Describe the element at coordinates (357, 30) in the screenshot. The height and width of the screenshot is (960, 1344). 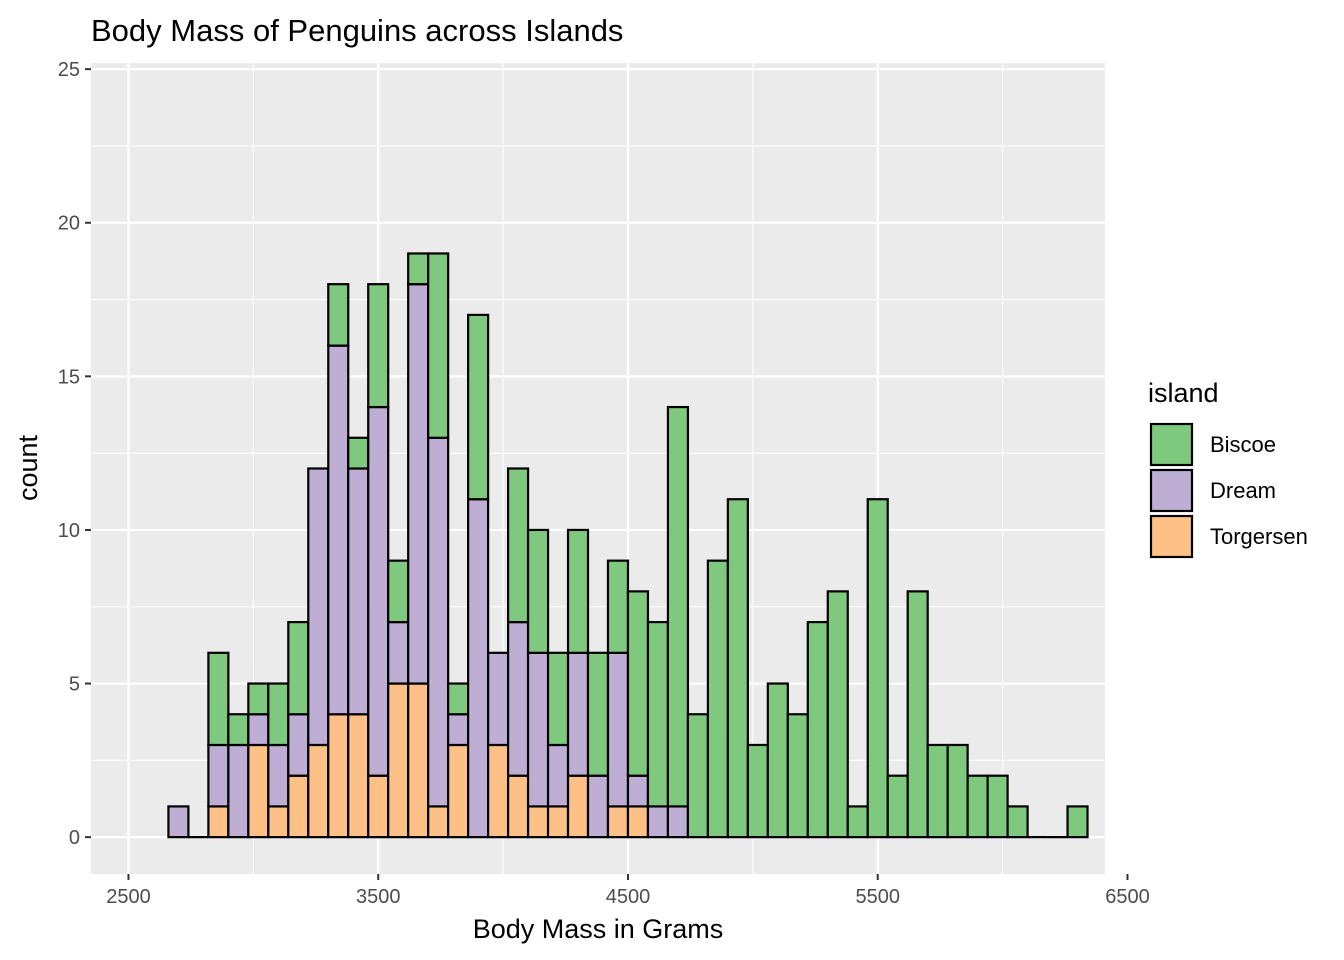
I see `chart-title: Body Mass of Penguins across Islands` at that location.